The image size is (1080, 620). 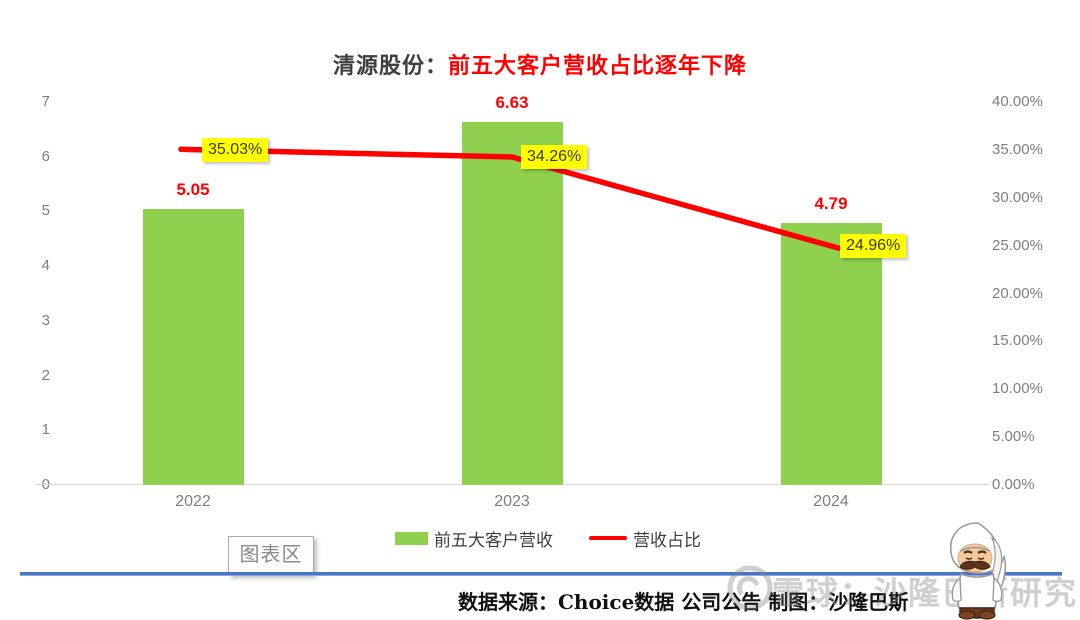 I want to click on right-axis-tick: 35.00%, so click(x=1017, y=149).